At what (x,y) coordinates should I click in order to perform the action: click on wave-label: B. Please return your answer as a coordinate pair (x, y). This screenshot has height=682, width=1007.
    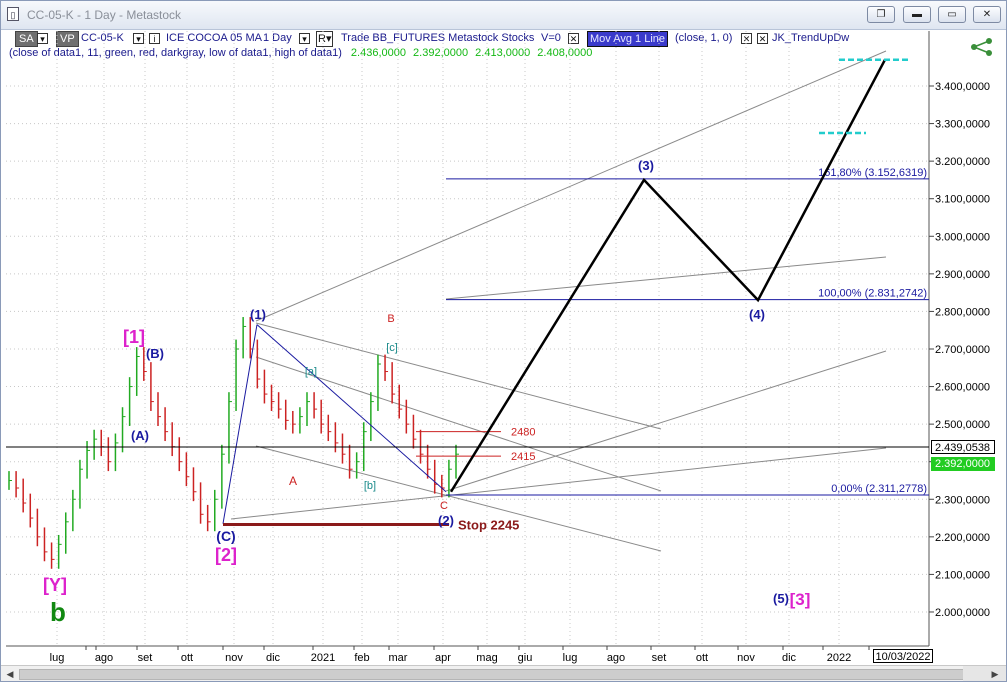
    Looking at the image, I should click on (390, 319).